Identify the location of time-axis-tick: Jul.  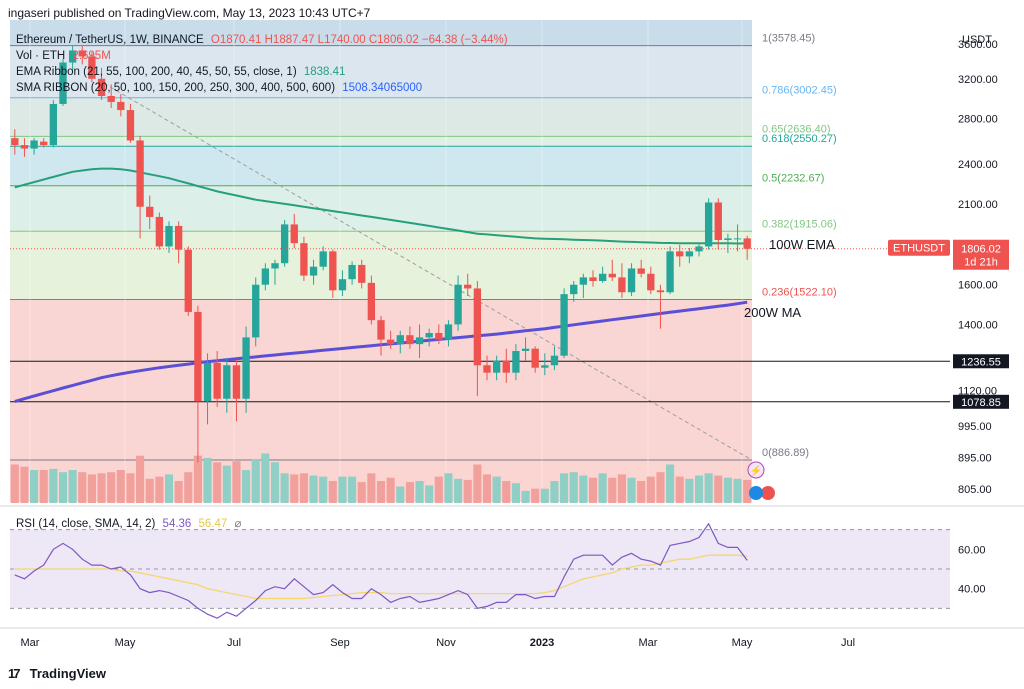
(234, 643).